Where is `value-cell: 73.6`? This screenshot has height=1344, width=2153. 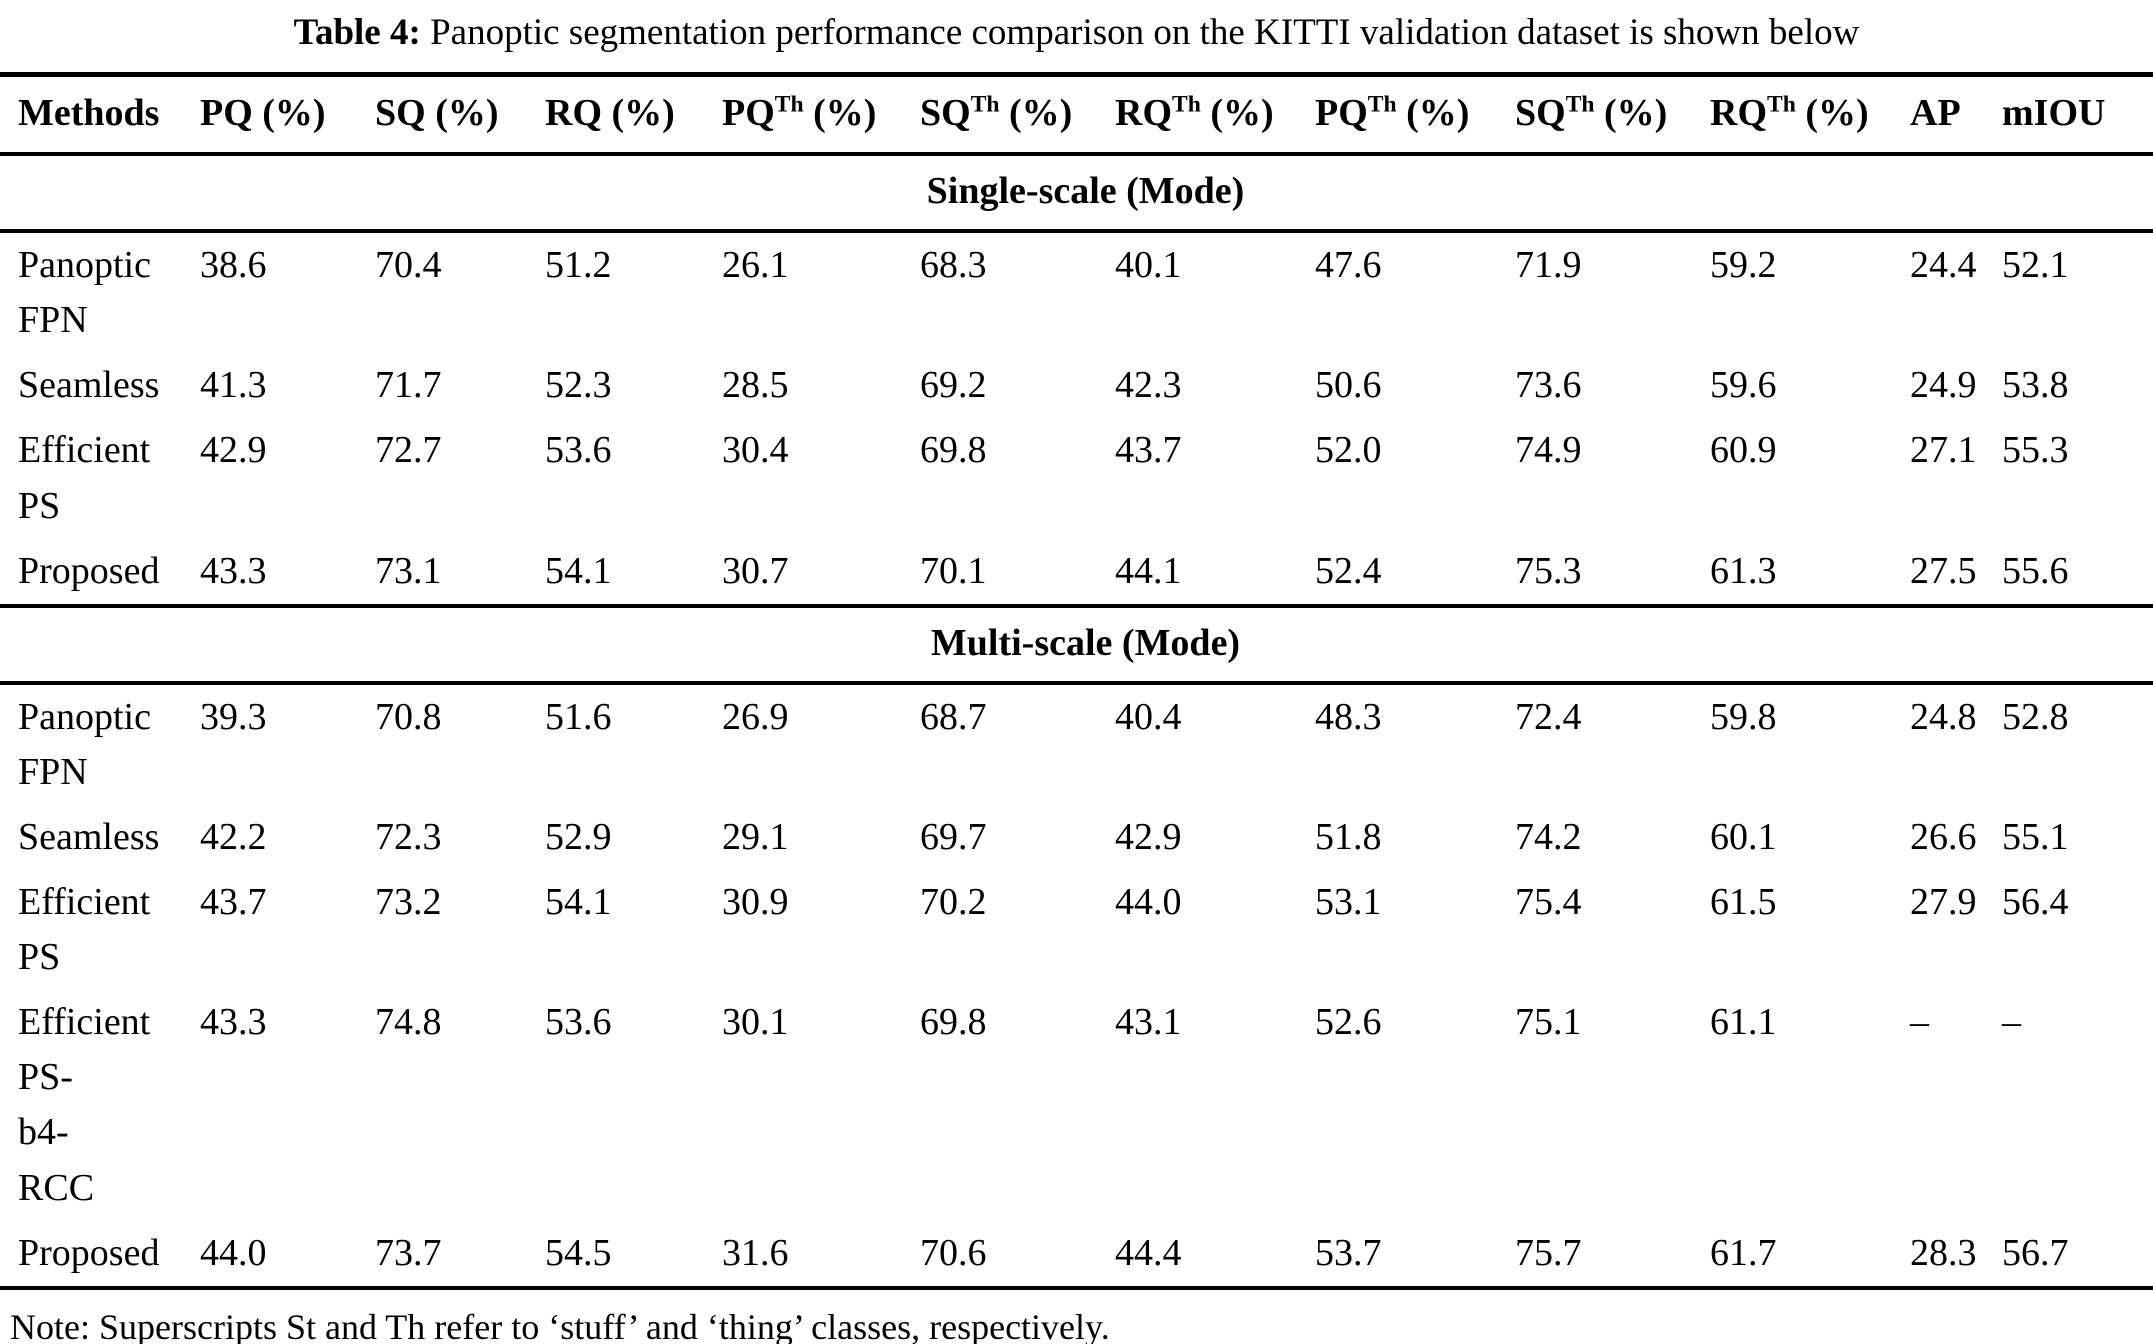 value-cell: 73.6 is located at coordinates (1548, 385).